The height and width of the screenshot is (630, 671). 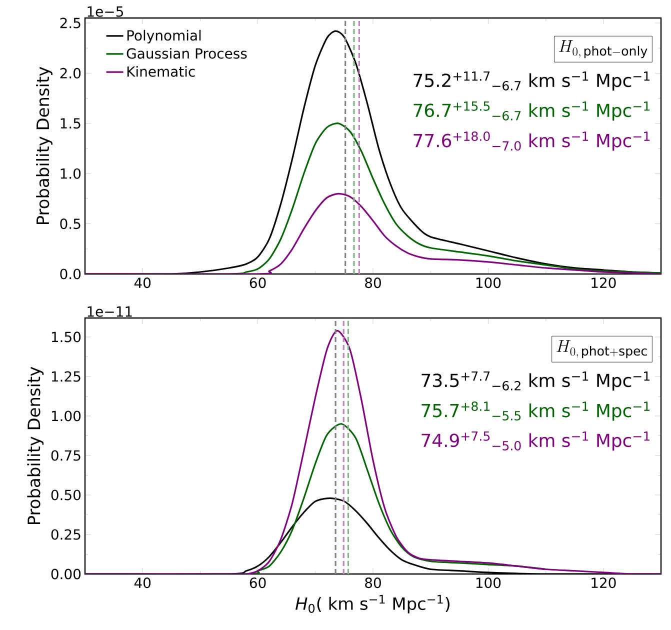 I want to click on y-tick-label: 0.5, so click(x=70, y=224).